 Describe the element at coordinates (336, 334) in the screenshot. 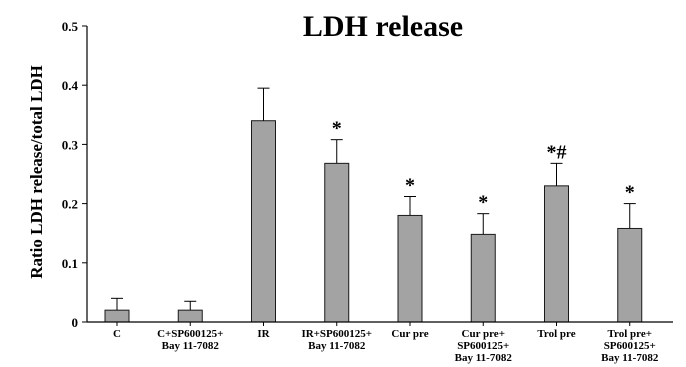

I see `x-tick-label-3-0: IR+SP600125+` at that location.